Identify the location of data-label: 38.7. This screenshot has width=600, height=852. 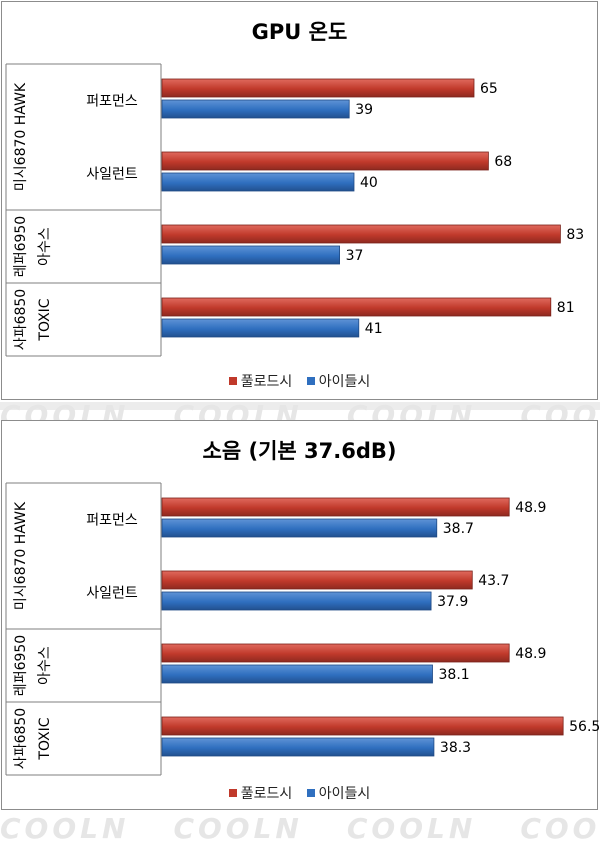
(458, 529).